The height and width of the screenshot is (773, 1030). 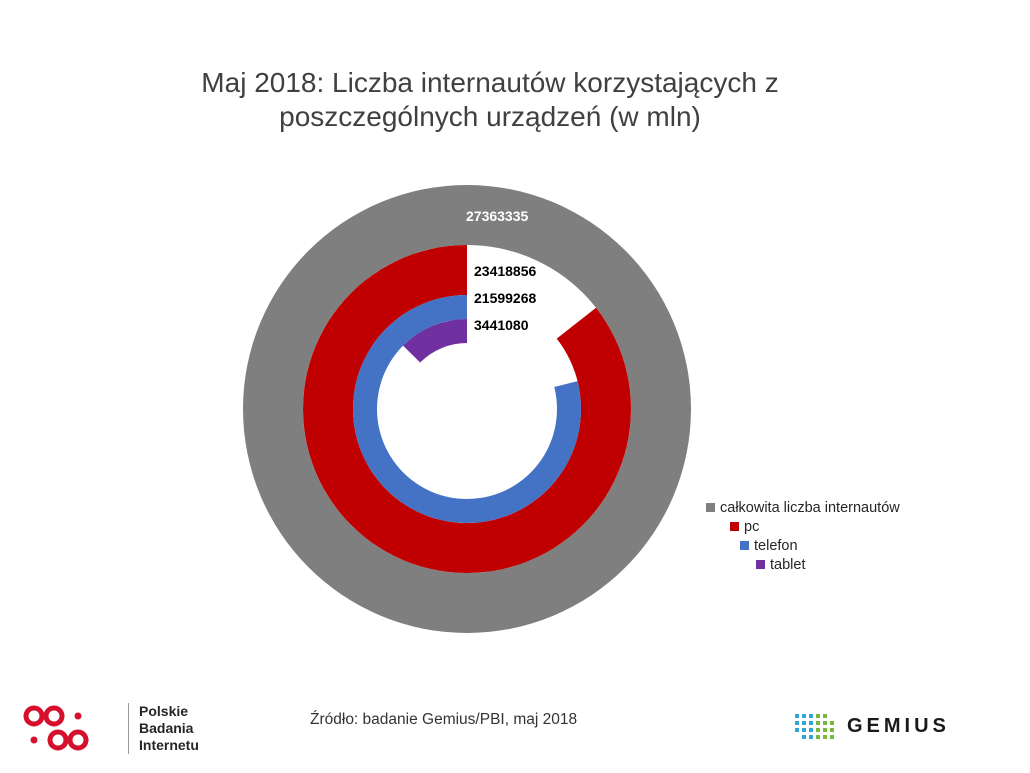 I want to click on legend-label: telefon, so click(x=776, y=545).